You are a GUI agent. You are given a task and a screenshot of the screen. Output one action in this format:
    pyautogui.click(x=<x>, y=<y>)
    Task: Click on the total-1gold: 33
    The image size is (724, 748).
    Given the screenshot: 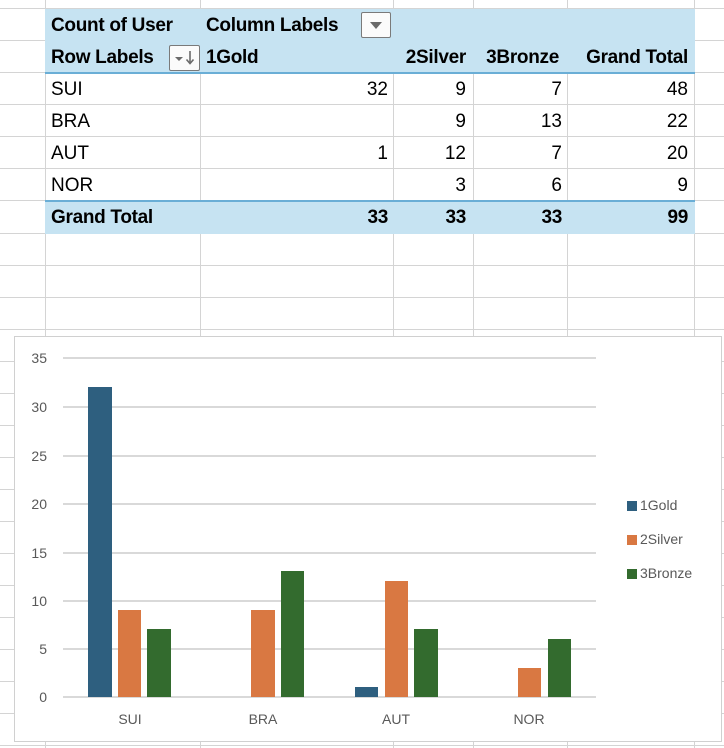 What is the action you would take?
    pyautogui.click(x=377, y=217)
    